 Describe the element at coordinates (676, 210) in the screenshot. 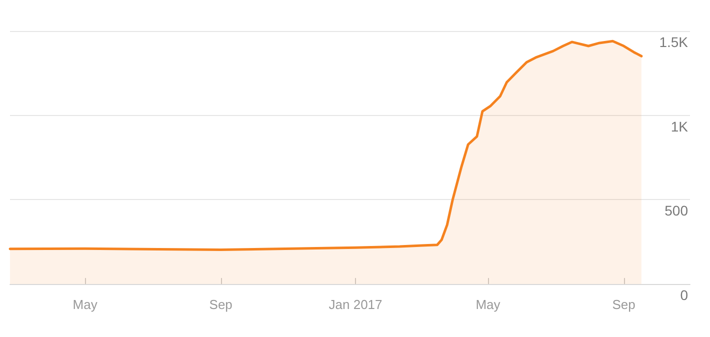

I see `y-tick-label: 500` at that location.